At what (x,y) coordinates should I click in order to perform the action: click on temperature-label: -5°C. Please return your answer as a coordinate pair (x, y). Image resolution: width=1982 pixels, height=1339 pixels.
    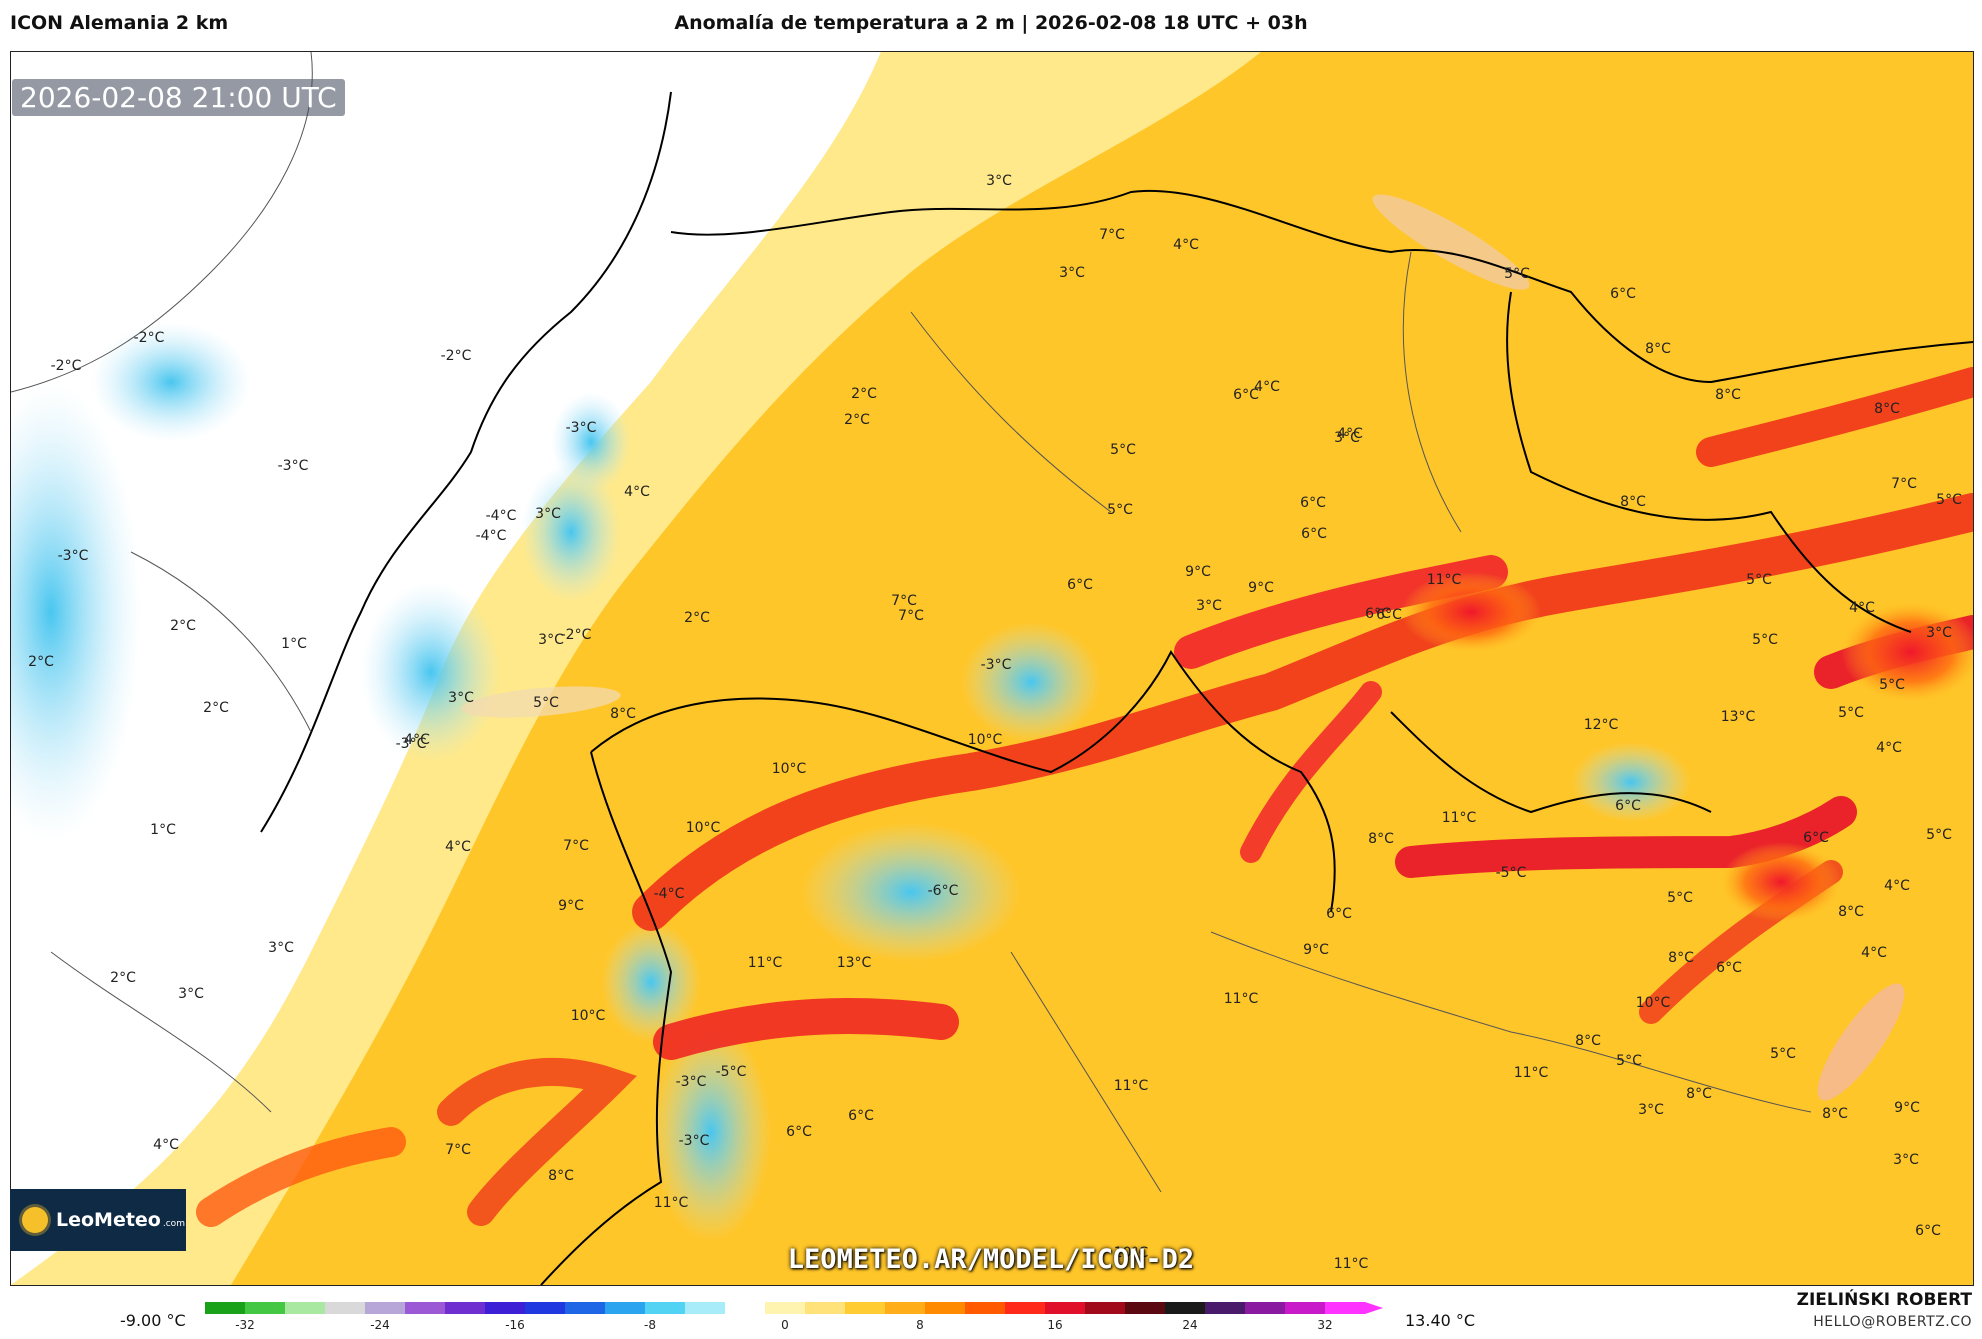
    Looking at the image, I should click on (731, 1072).